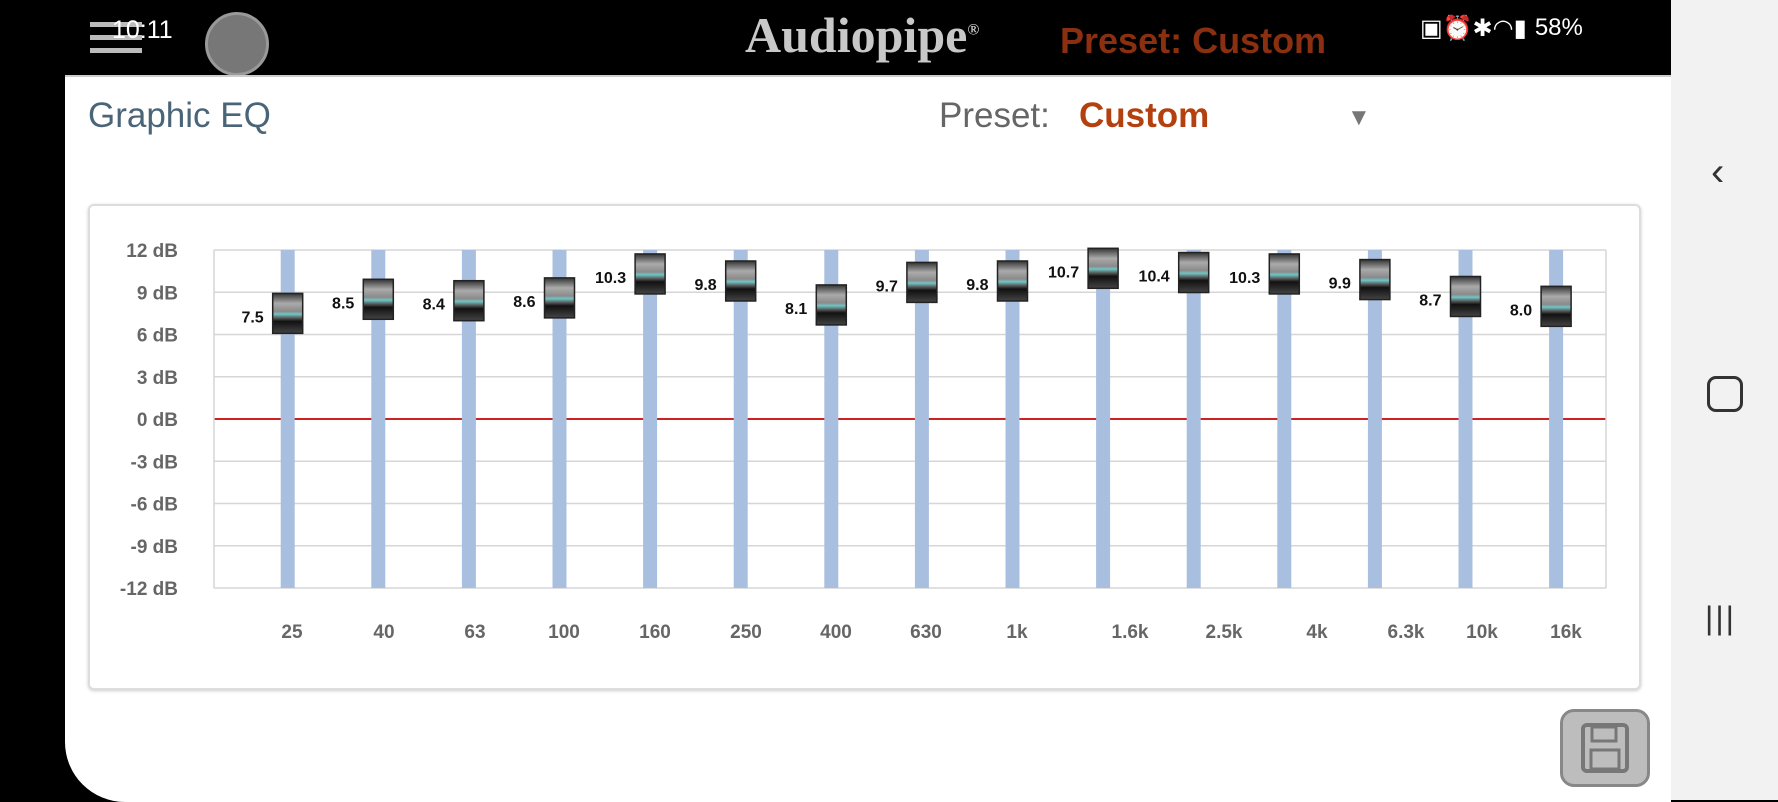 Image resolution: width=1778 pixels, height=802 pixels. I want to click on slider-knob-1.6k, so click(1103, 268).